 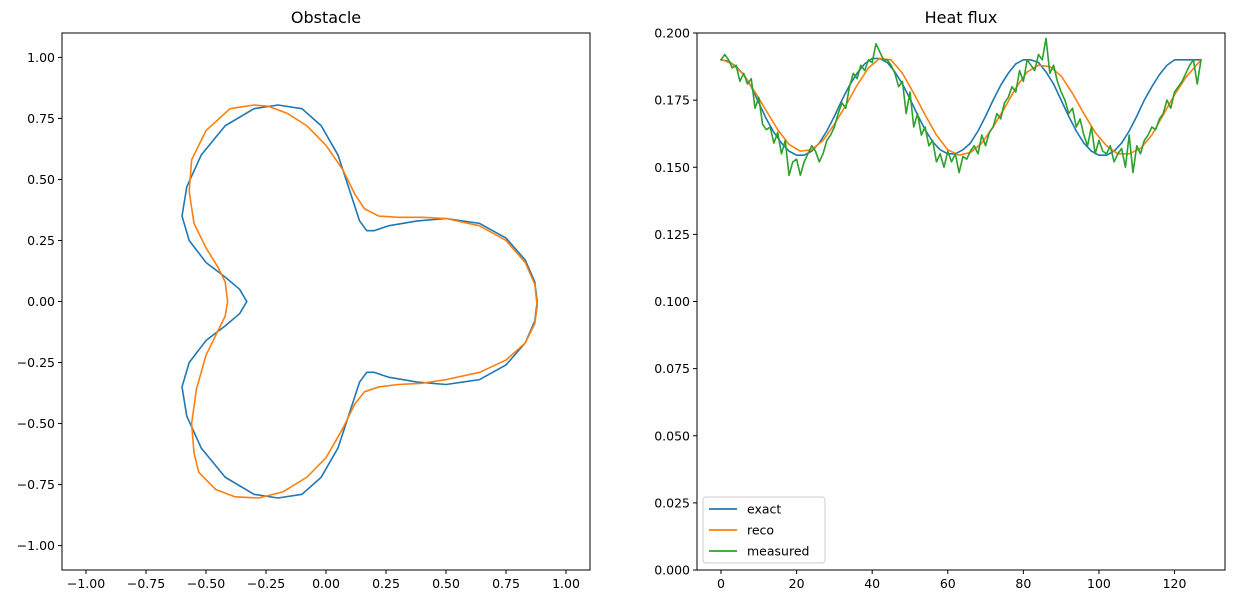 I want to click on heat-flux-x-tick-label: 0, so click(x=721, y=583).